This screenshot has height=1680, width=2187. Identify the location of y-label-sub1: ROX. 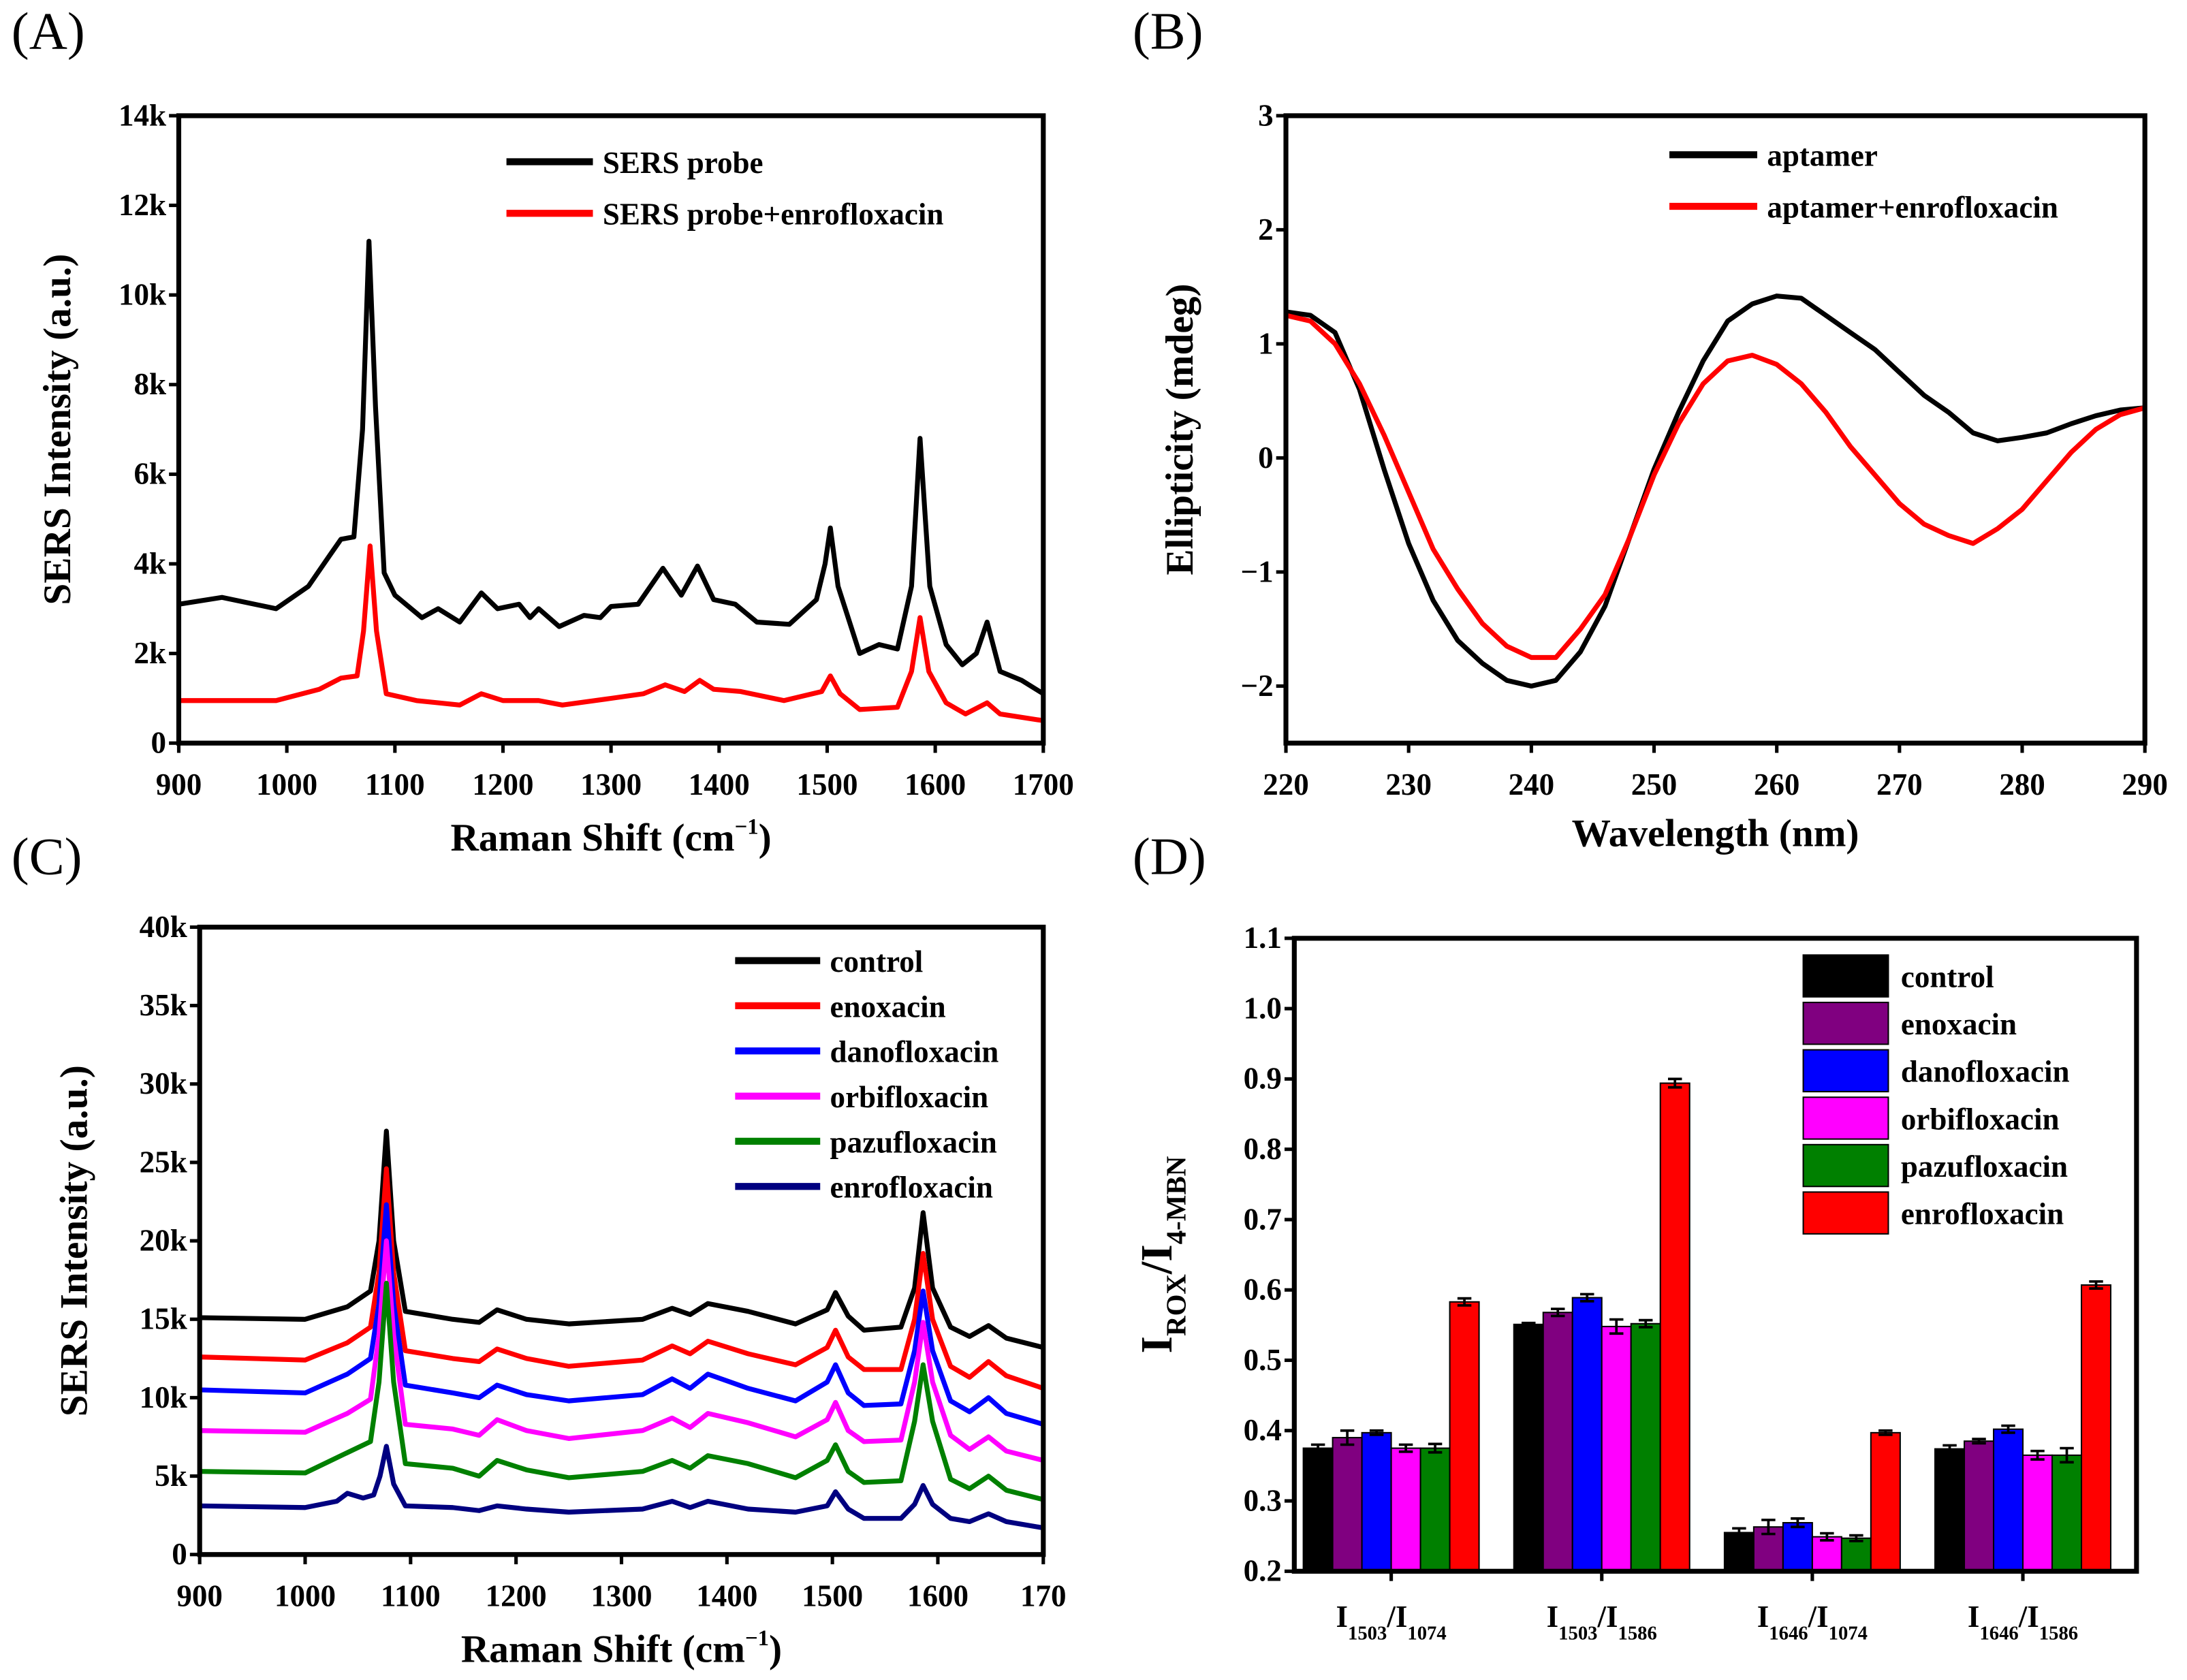
(1176, 1305).